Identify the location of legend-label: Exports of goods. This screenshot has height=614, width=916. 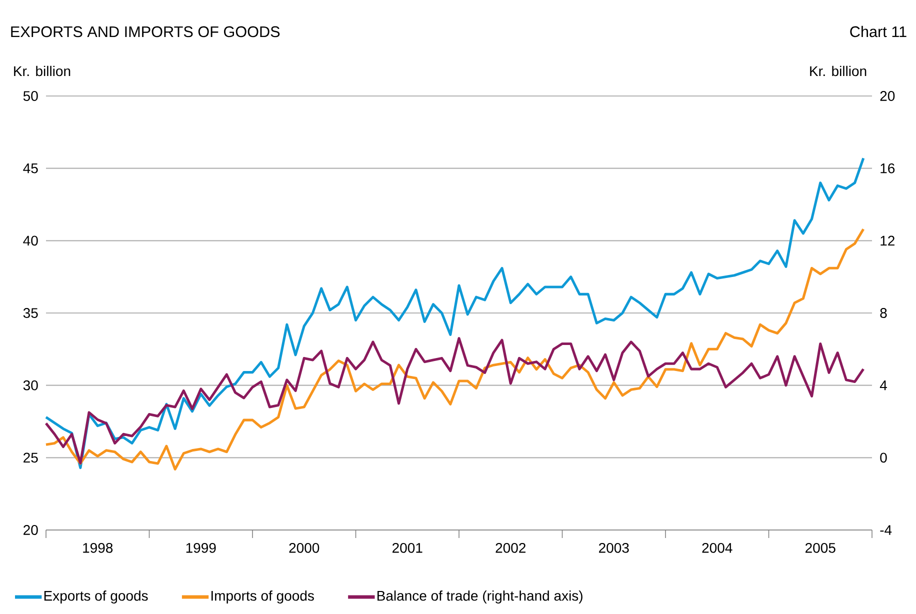
(96, 597).